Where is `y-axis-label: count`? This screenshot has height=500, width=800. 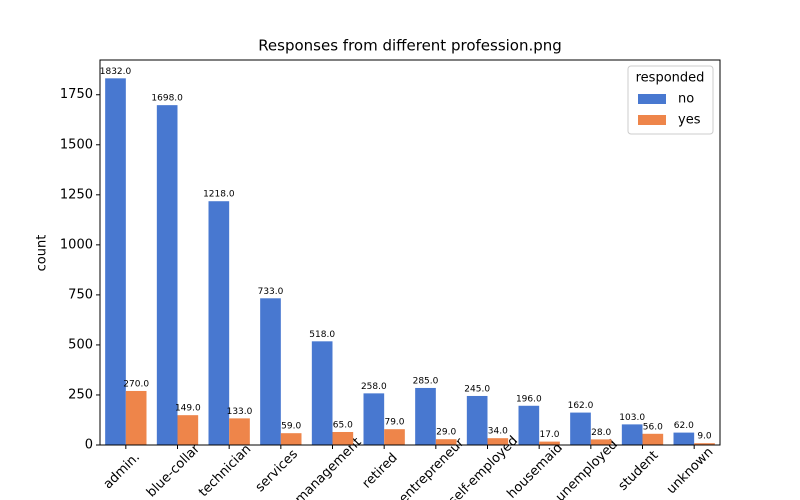
y-axis-label: count is located at coordinates (42, 253).